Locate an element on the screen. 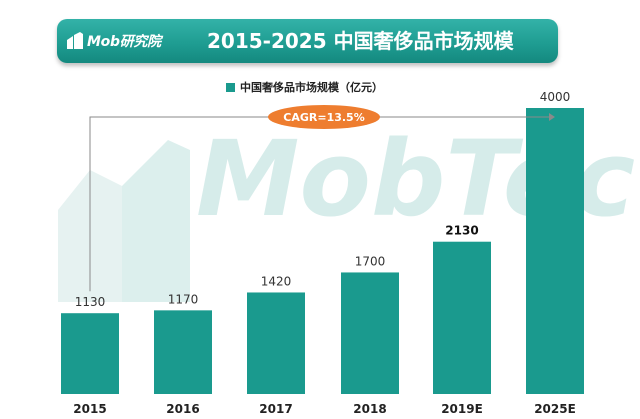 This screenshot has width=640, height=419. x-tick-2019E: 2019E is located at coordinates (462, 409).